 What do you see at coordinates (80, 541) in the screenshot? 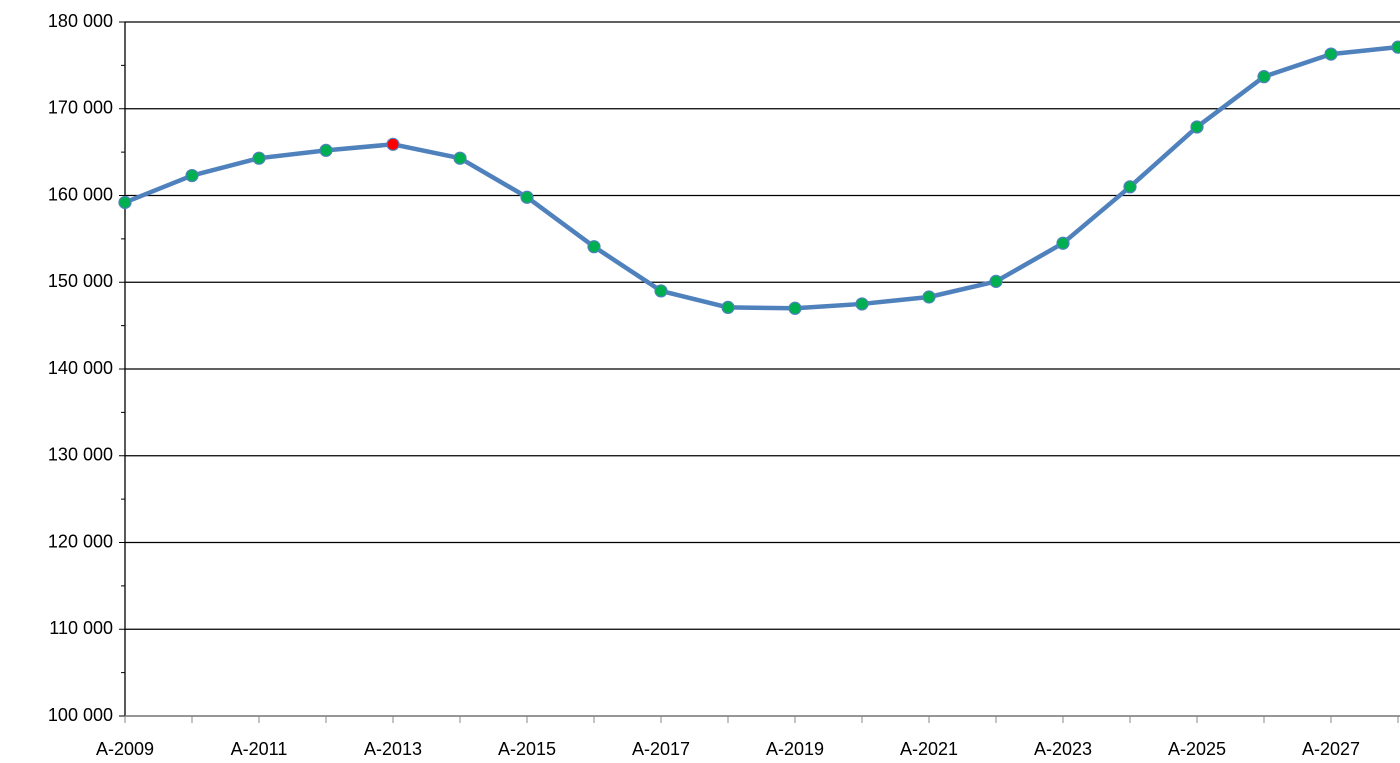
I see `y-tick-label: 120 000` at bounding box center [80, 541].